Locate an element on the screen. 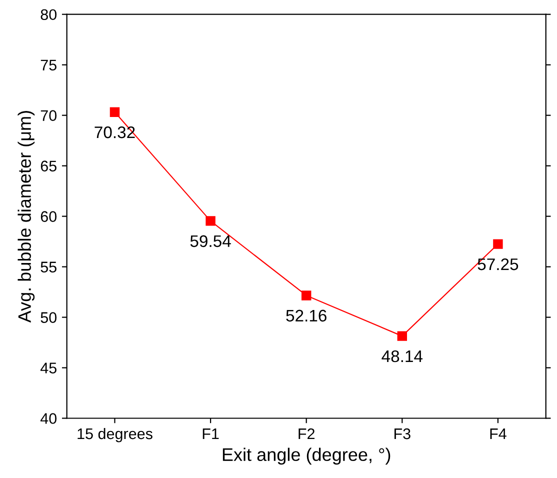  y-tick-label: 45 is located at coordinates (48, 368).